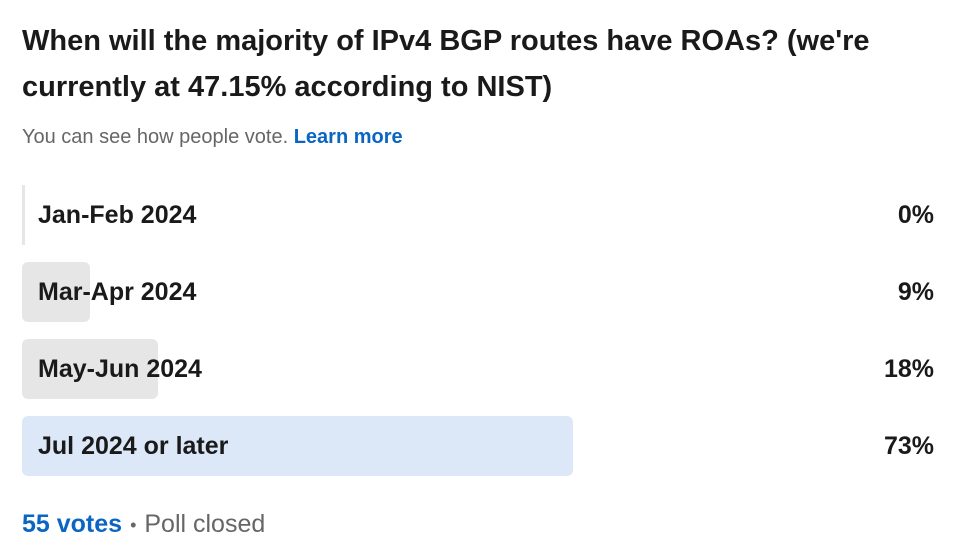  What do you see at coordinates (915, 292) in the screenshot?
I see `option-percent: 9%` at bounding box center [915, 292].